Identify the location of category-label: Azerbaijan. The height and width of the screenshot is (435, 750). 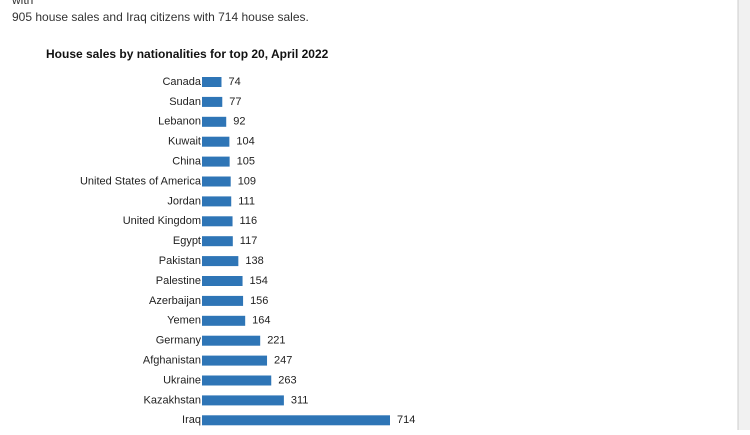
(175, 301).